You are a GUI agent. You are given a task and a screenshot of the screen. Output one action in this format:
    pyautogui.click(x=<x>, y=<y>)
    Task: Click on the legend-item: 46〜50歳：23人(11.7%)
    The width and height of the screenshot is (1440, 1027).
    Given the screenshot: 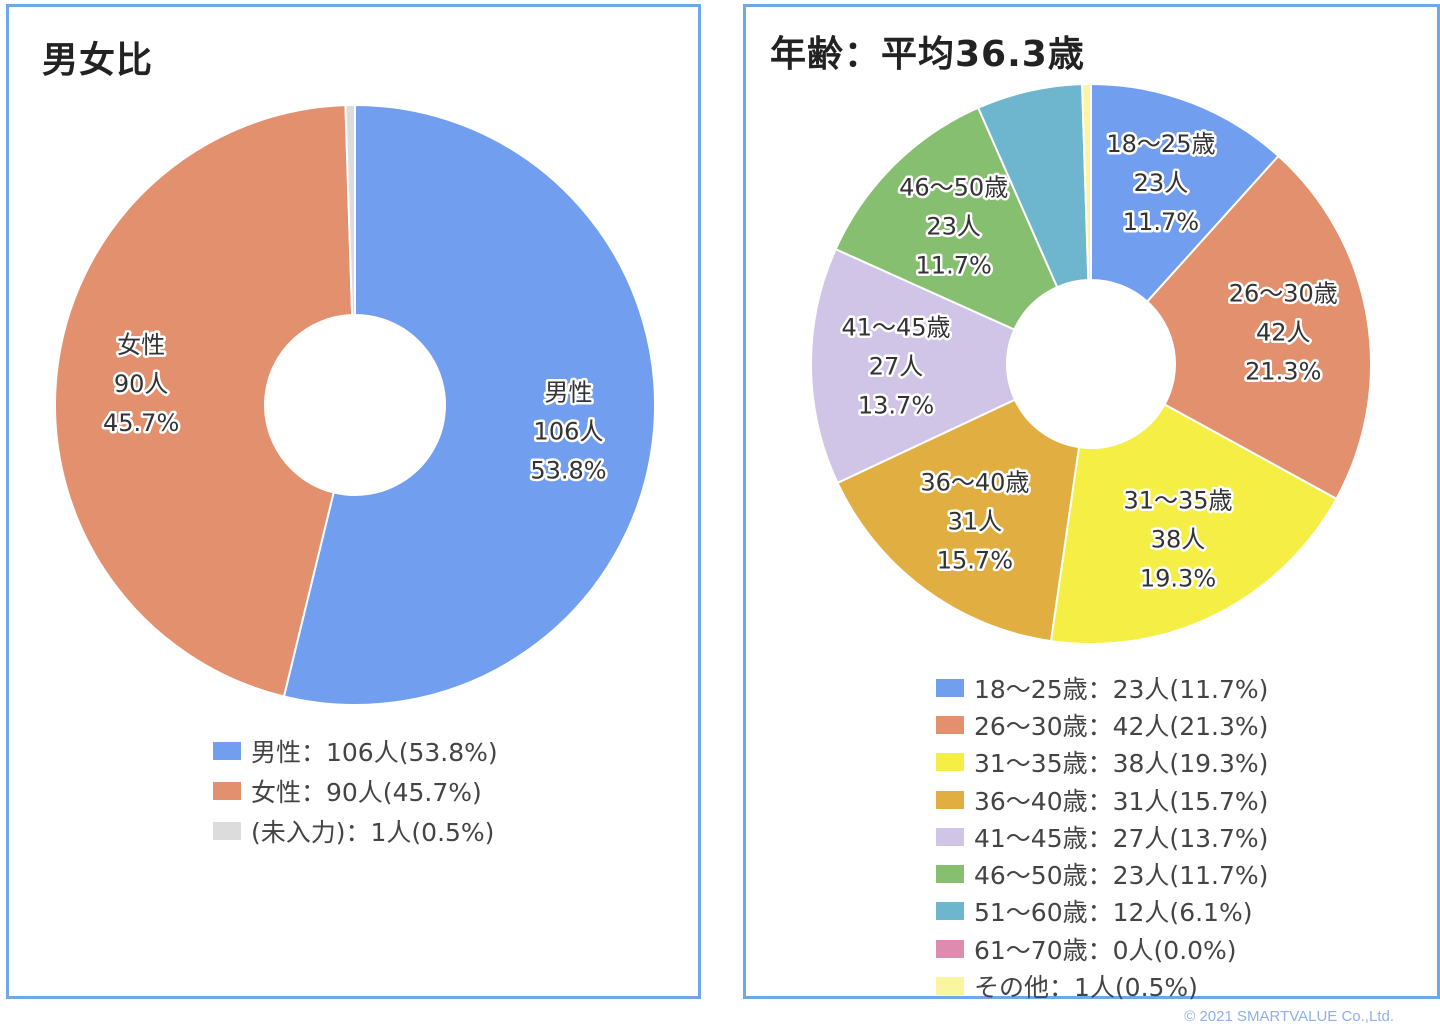 What is the action you would take?
    pyautogui.click(x=1102, y=873)
    